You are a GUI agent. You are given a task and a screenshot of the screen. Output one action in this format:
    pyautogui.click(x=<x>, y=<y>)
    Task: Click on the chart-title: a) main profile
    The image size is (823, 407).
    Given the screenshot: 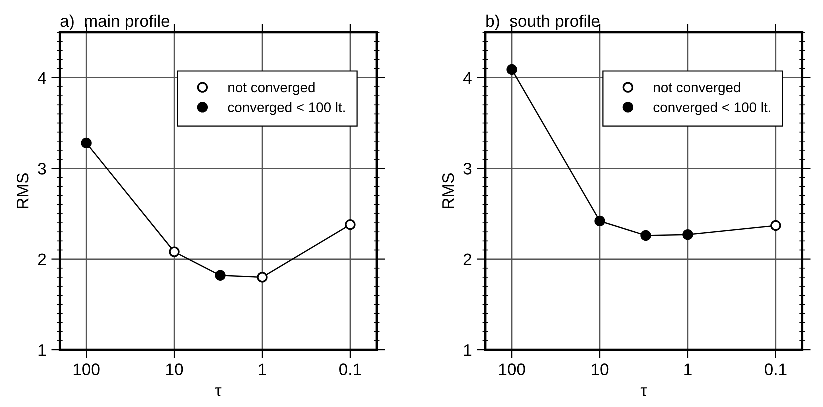 What is the action you would take?
    pyautogui.click(x=115, y=22)
    